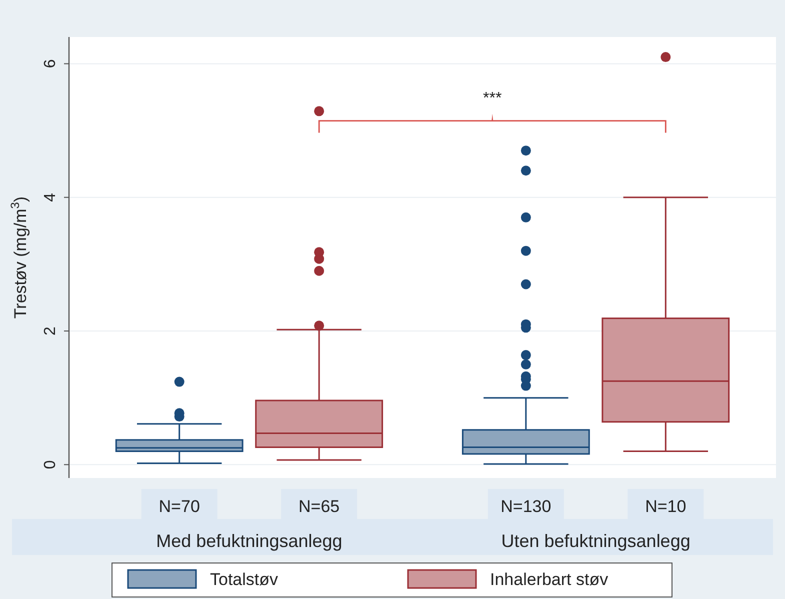 Image resolution: width=785 pixels, height=599 pixels. What do you see at coordinates (50, 331) in the screenshot?
I see `y-tick-label: 2` at bounding box center [50, 331].